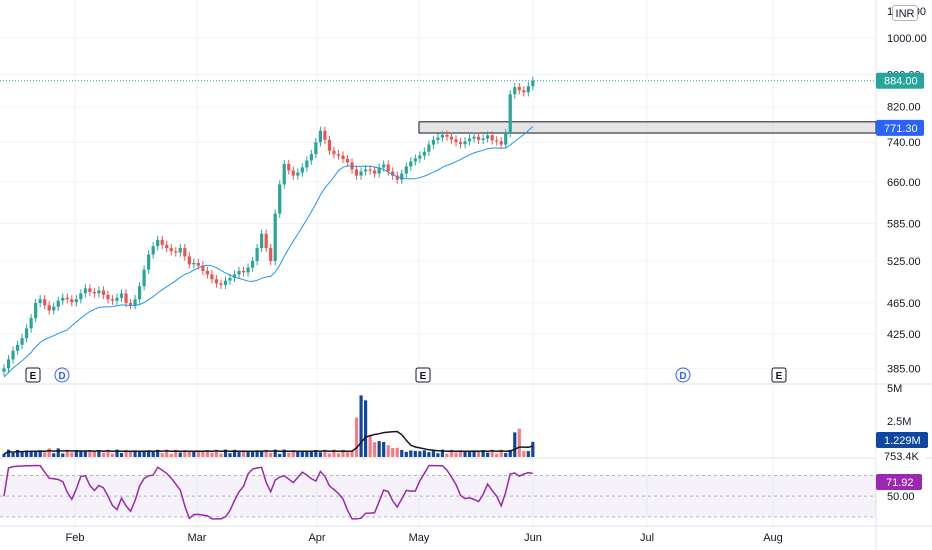  I want to click on volume-ma-tag, so click(901, 456).